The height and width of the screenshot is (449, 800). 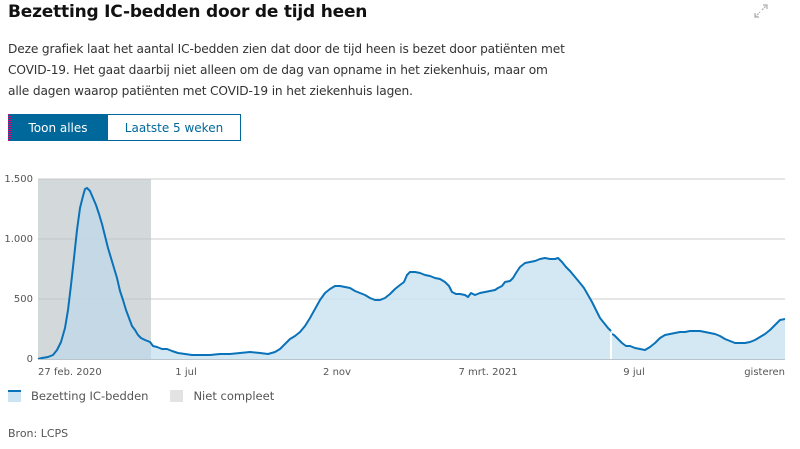 I want to click on last-5-weeks-button: Laatste 5 weken, so click(x=174, y=127).